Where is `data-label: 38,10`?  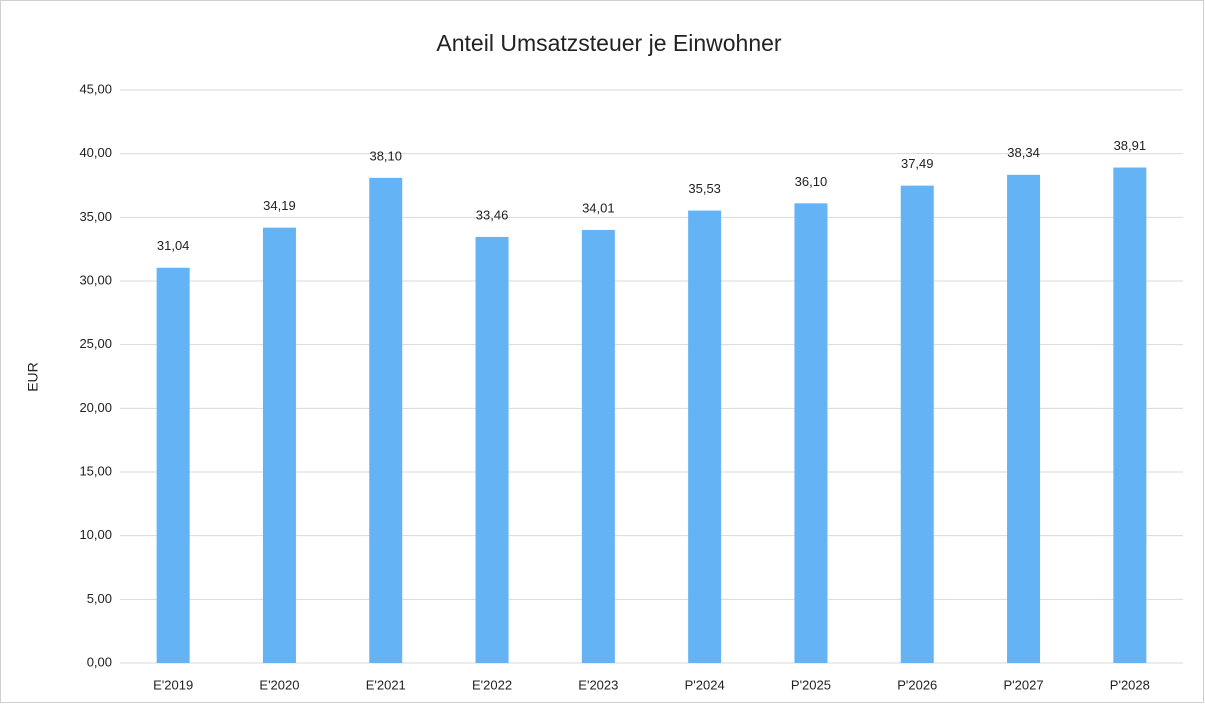 data-label: 38,10 is located at coordinates (385, 155).